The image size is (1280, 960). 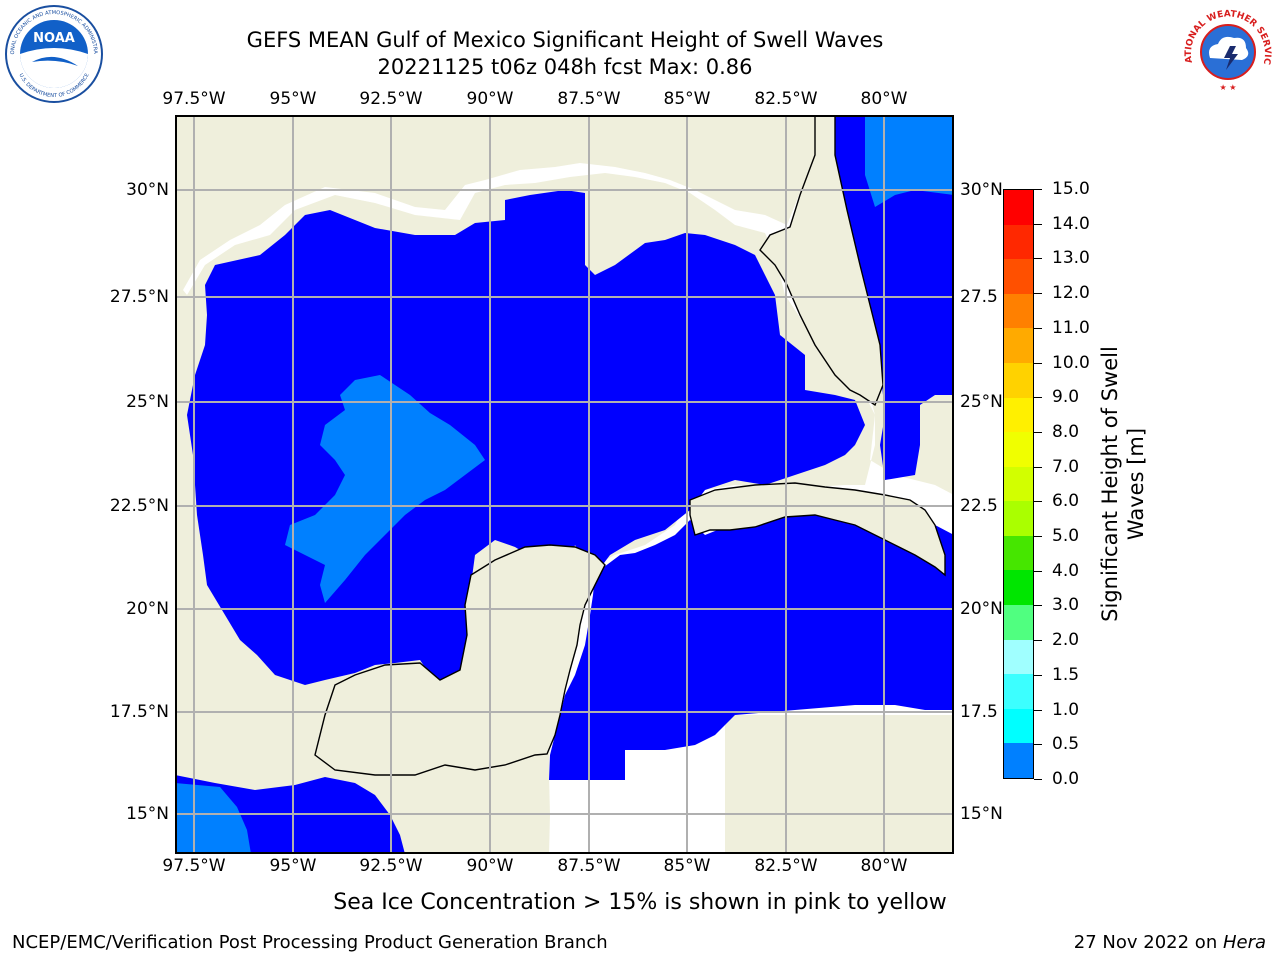 What do you see at coordinates (391, 866) in the screenshot?
I see `lon-label-bottom: 92.5°W` at bounding box center [391, 866].